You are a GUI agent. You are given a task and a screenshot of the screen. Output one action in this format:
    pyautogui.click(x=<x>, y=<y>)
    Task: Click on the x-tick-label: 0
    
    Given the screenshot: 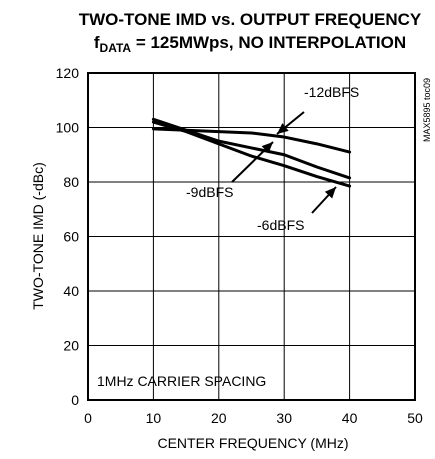 What is the action you would take?
    pyautogui.click(x=88, y=418)
    